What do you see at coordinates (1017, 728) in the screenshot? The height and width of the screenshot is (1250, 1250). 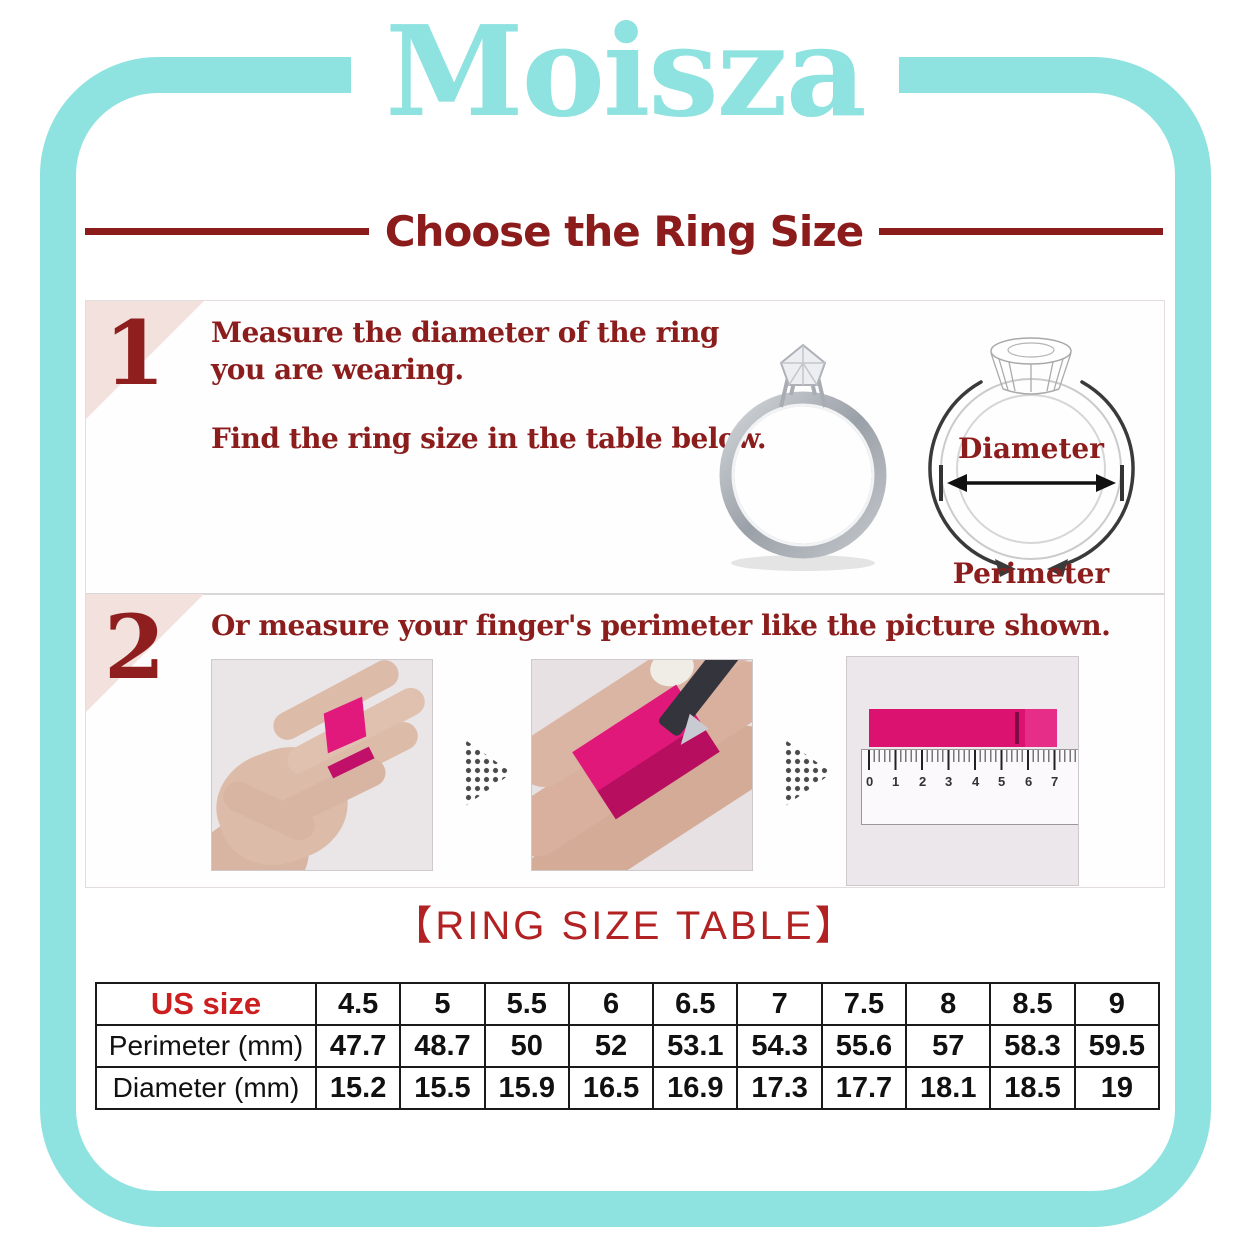 I see `pen-mark` at bounding box center [1017, 728].